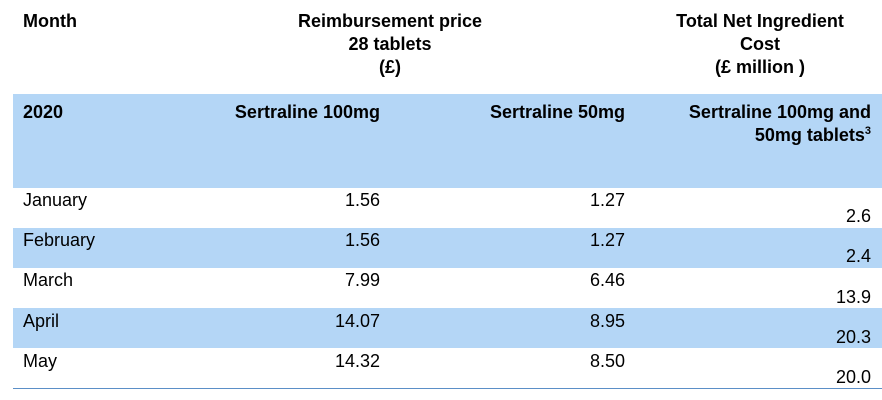  I want to click on month-cell: March, so click(48, 280).